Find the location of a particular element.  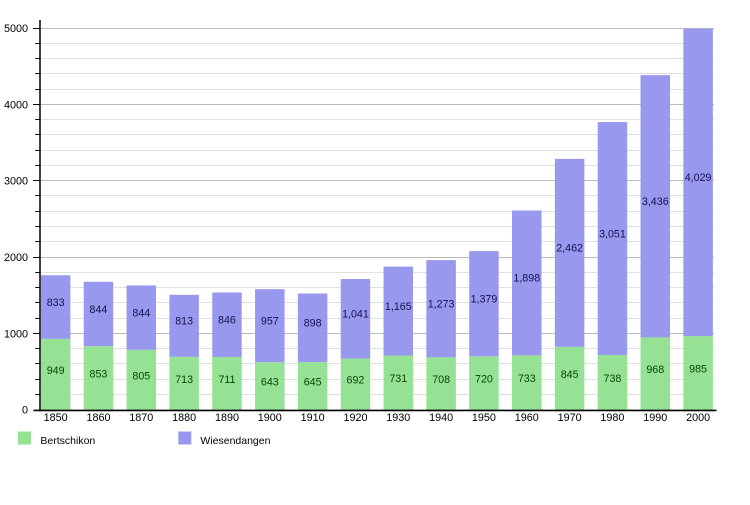

svg-text: 0 is located at coordinates (25, 411).